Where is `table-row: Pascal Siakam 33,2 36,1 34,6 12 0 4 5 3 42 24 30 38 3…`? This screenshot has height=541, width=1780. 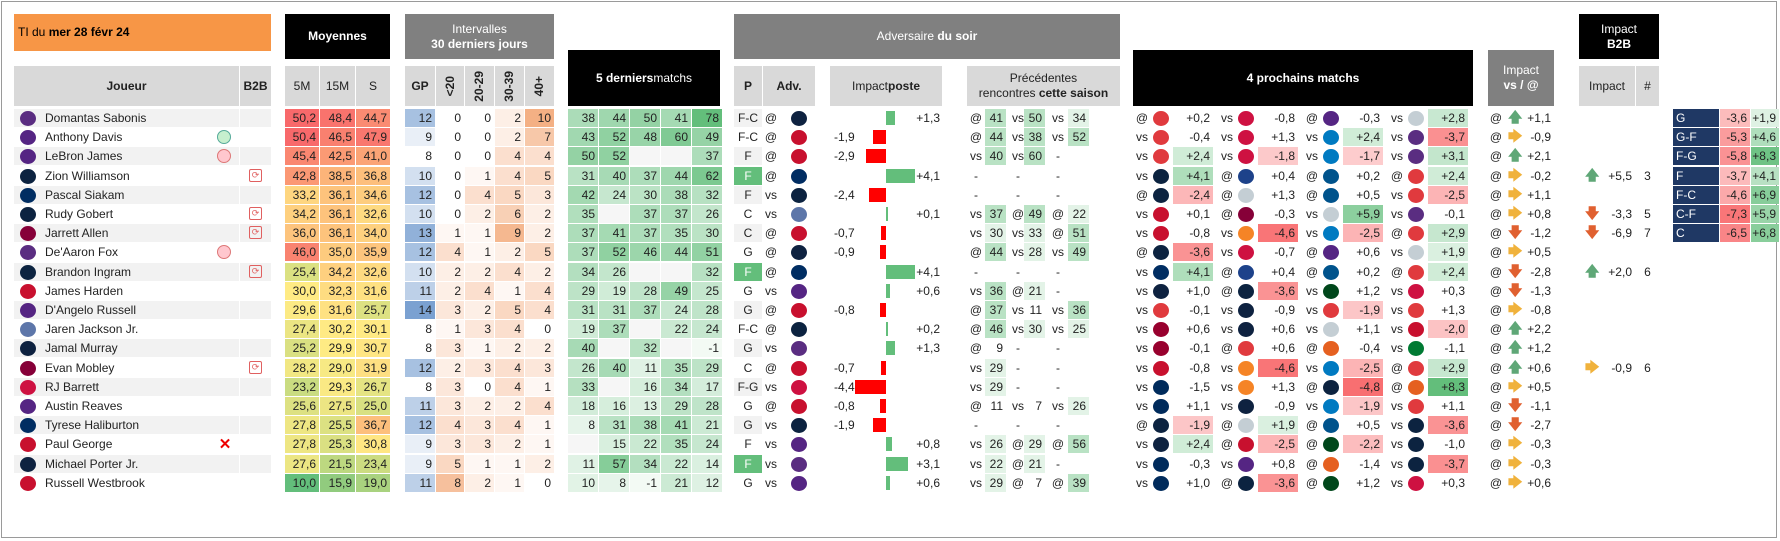
table-row: Pascal Siakam 33,2 36,1 34,6 12 0 4 5 3 42 24 30 38 3… is located at coordinates (890, 194).